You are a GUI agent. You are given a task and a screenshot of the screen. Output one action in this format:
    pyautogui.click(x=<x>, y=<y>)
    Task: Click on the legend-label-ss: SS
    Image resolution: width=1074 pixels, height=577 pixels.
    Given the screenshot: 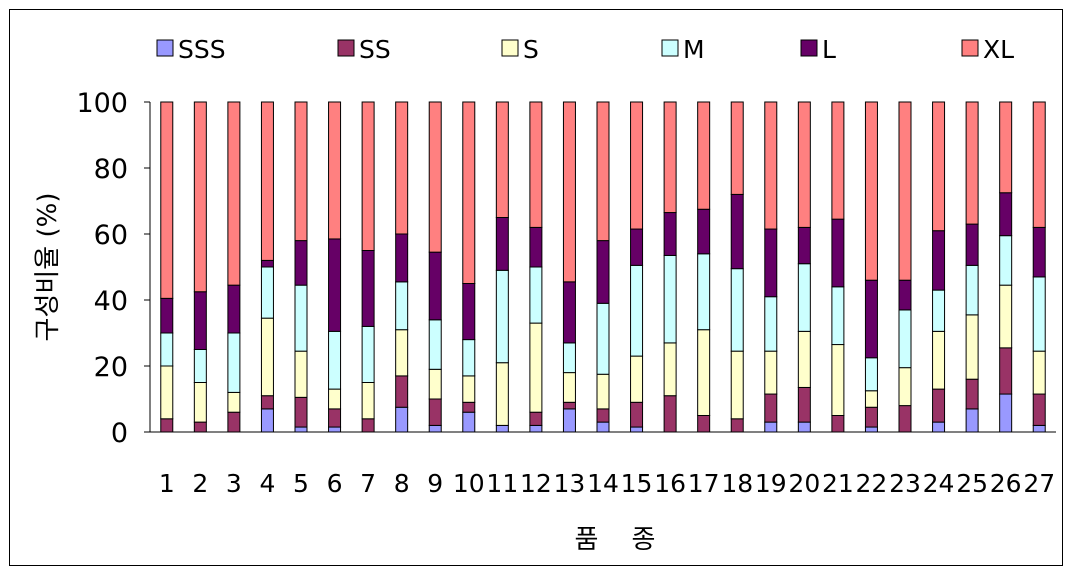 What is the action you would take?
    pyautogui.click(x=375, y=49)
    